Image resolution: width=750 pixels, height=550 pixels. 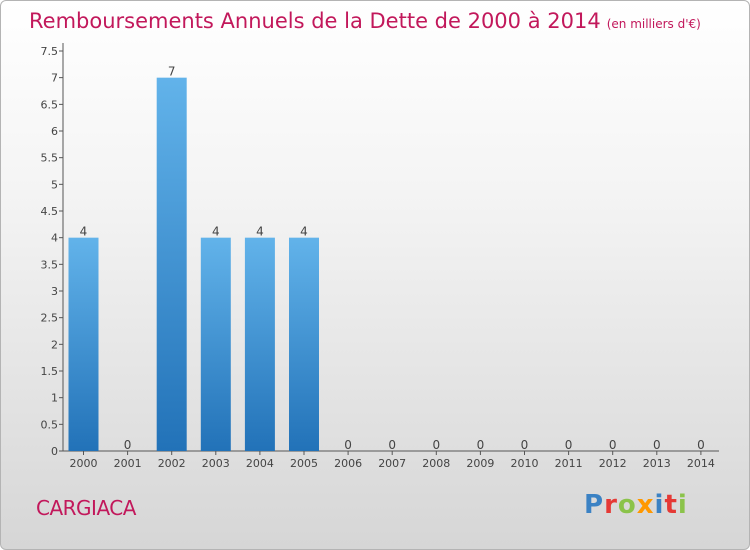 What do you see at coordinates (436, 463) in the screenshot?
I see `x-tick-label: 2008` at bounding box center [436, 463].